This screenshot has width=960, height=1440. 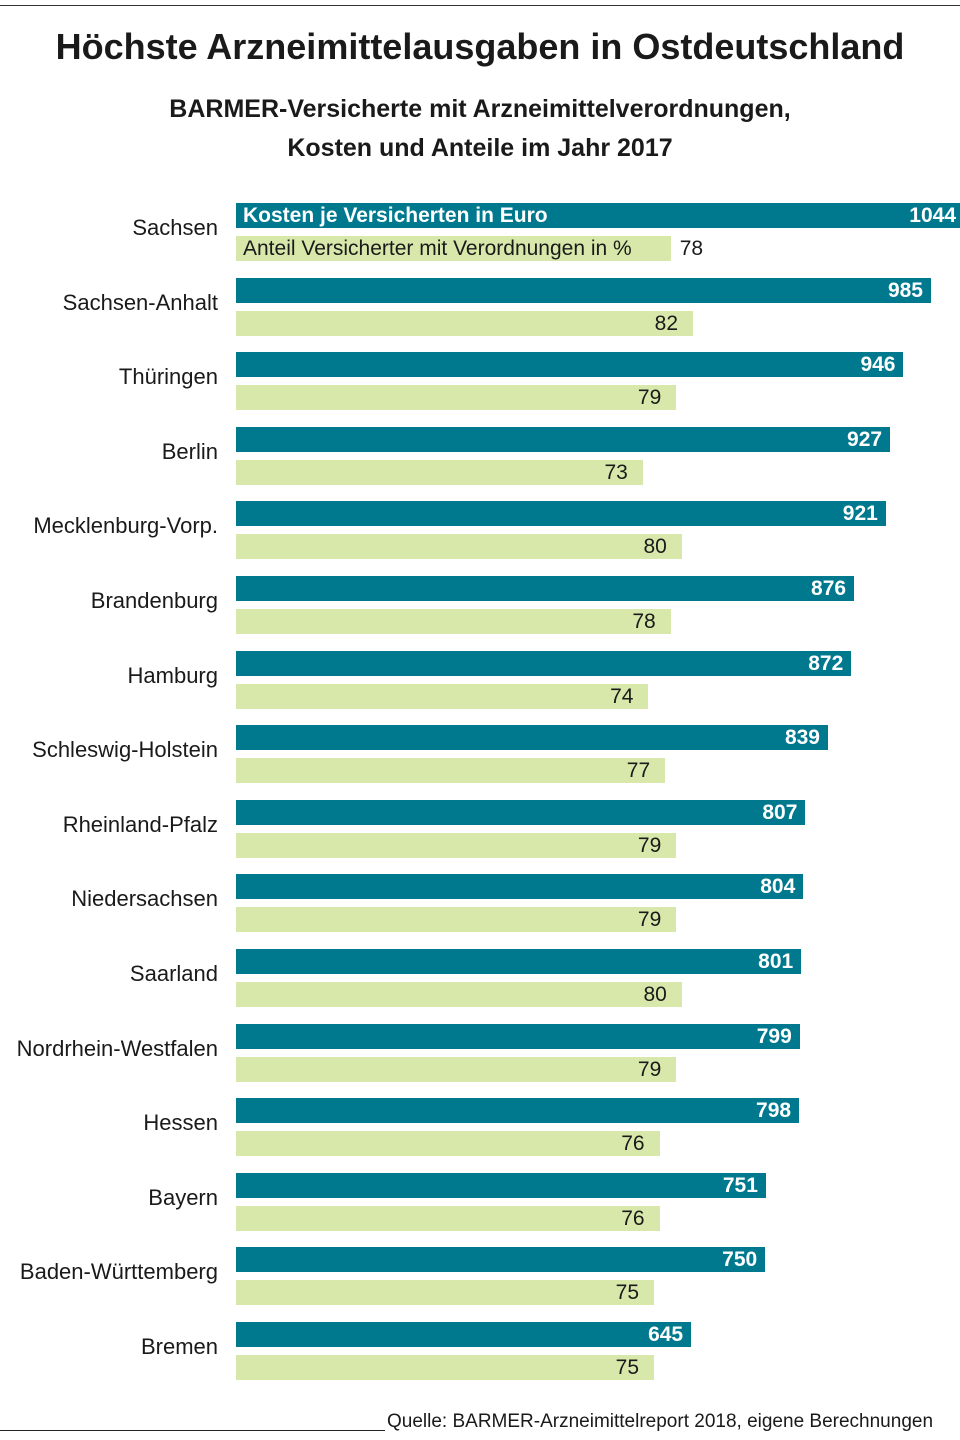 What do you see at coordinates (740, 1185) in the screenshot?
I see `kosten-value: 751` at bounding box center [740, 1185].